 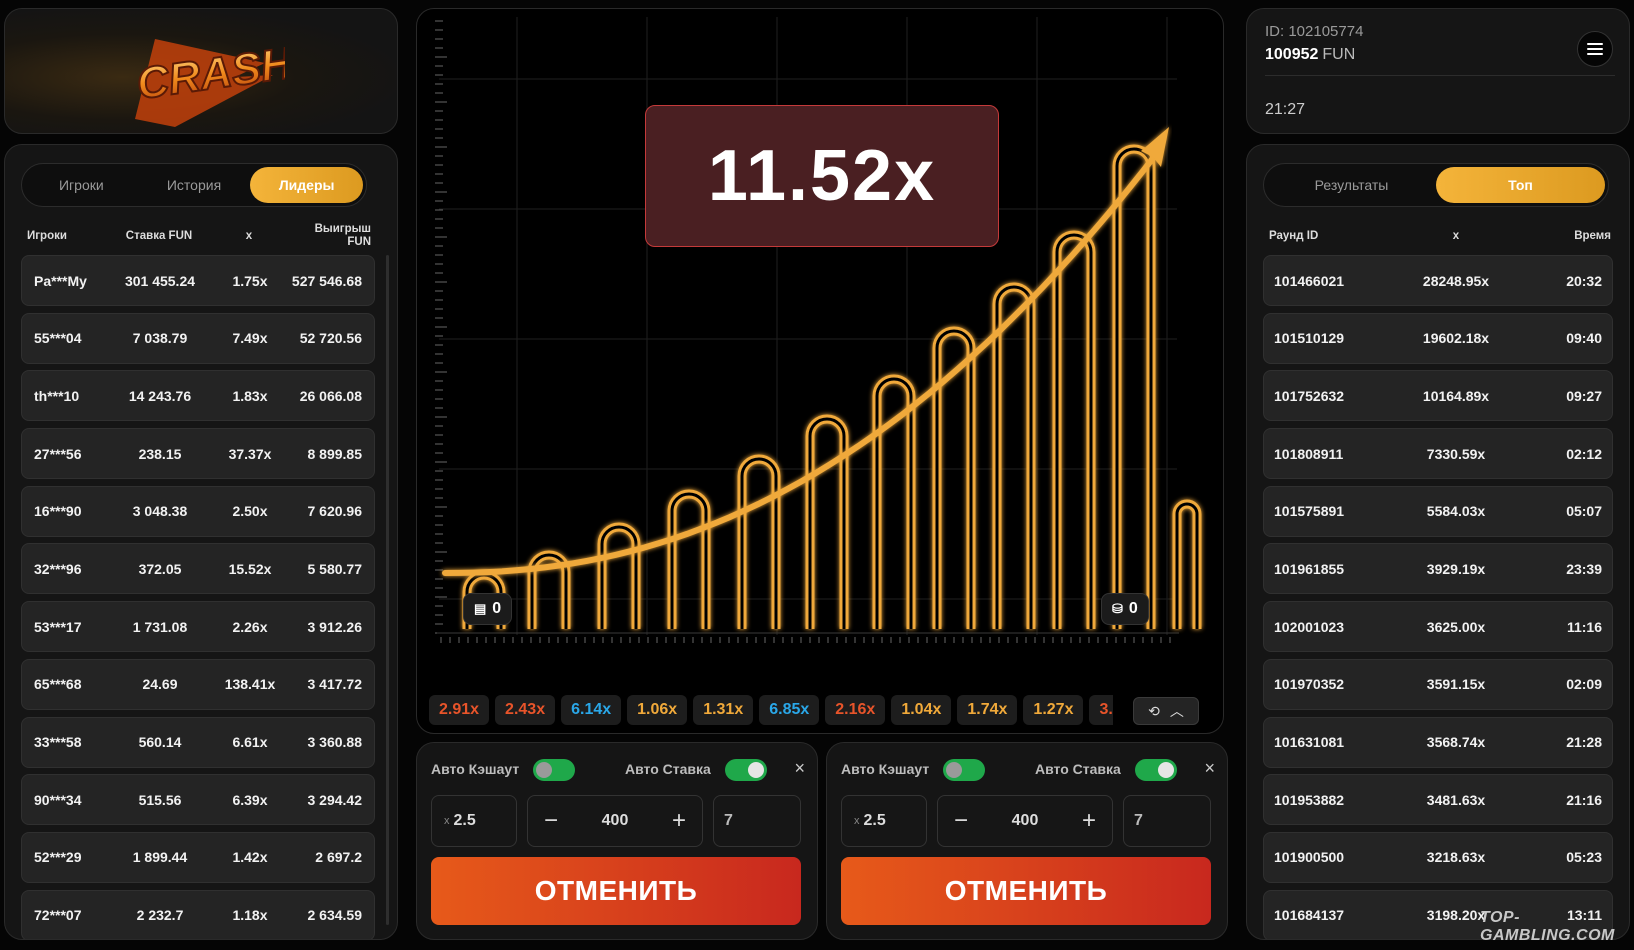 I want to click on right-tabs: Результаты Топ, so click(x=1436, y=185).